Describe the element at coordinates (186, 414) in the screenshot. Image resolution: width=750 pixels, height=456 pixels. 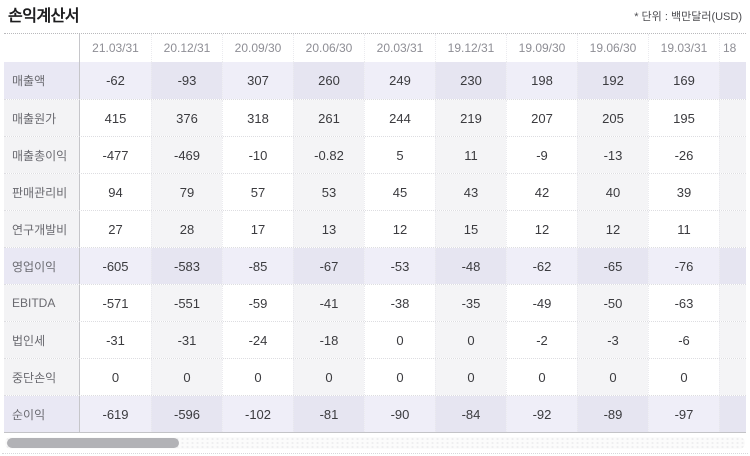
I see `value-cell: -596` at that location.